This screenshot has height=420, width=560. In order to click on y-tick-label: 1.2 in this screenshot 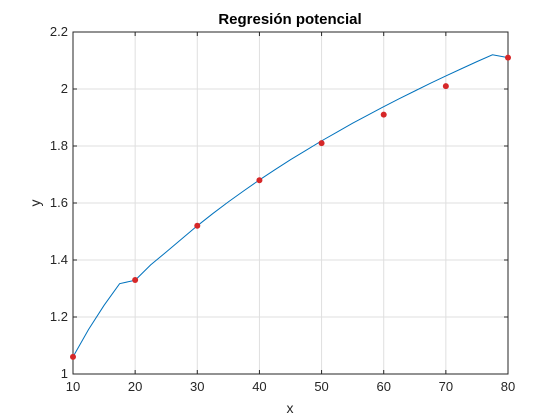, I will do `click(59, 316)`.